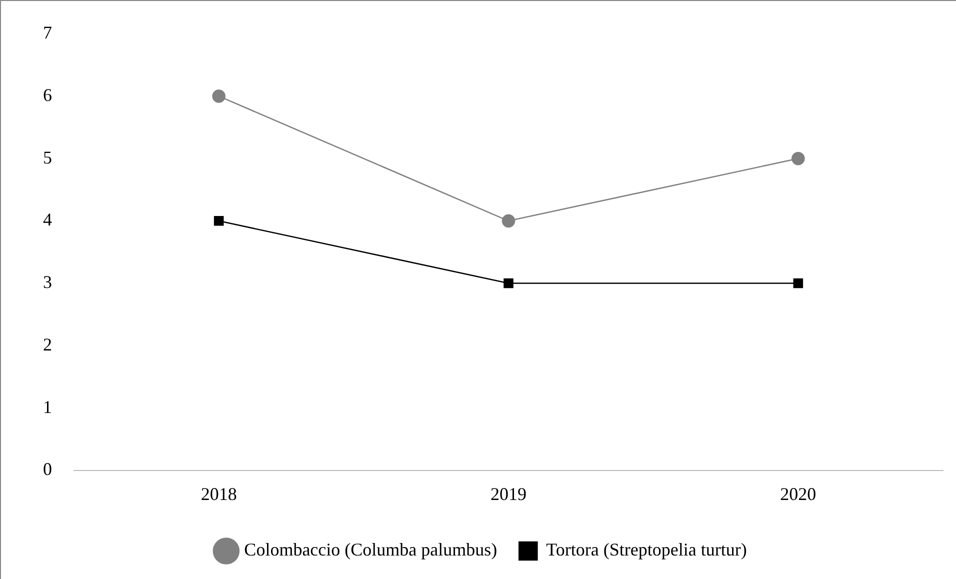 Image resolution: width=956 pixels, height=579 pixels. What do you see at coordinates (47, 94) in the screenshot?
I see `y-tick-label: 6` at bounding box center [47, 94].